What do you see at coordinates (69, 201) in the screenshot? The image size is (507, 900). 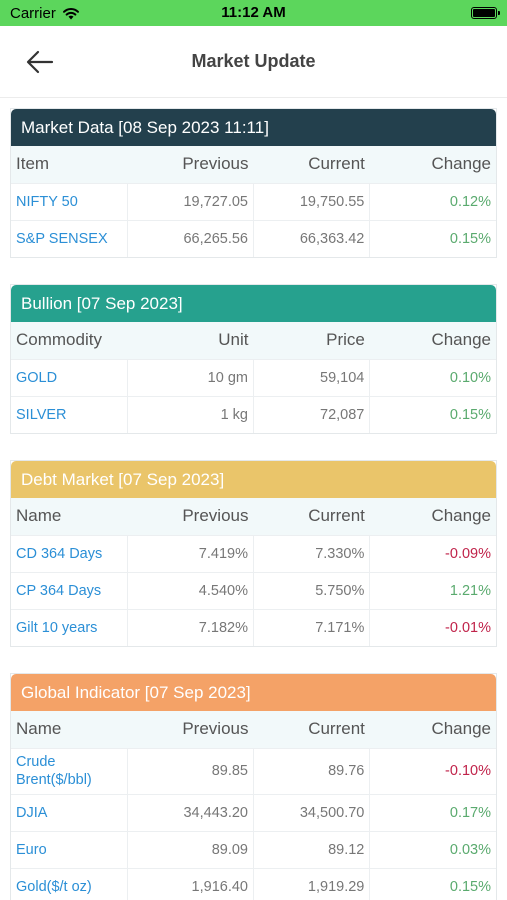 I see `item-name: NIFTY 50` at bounding box center [69, 201].